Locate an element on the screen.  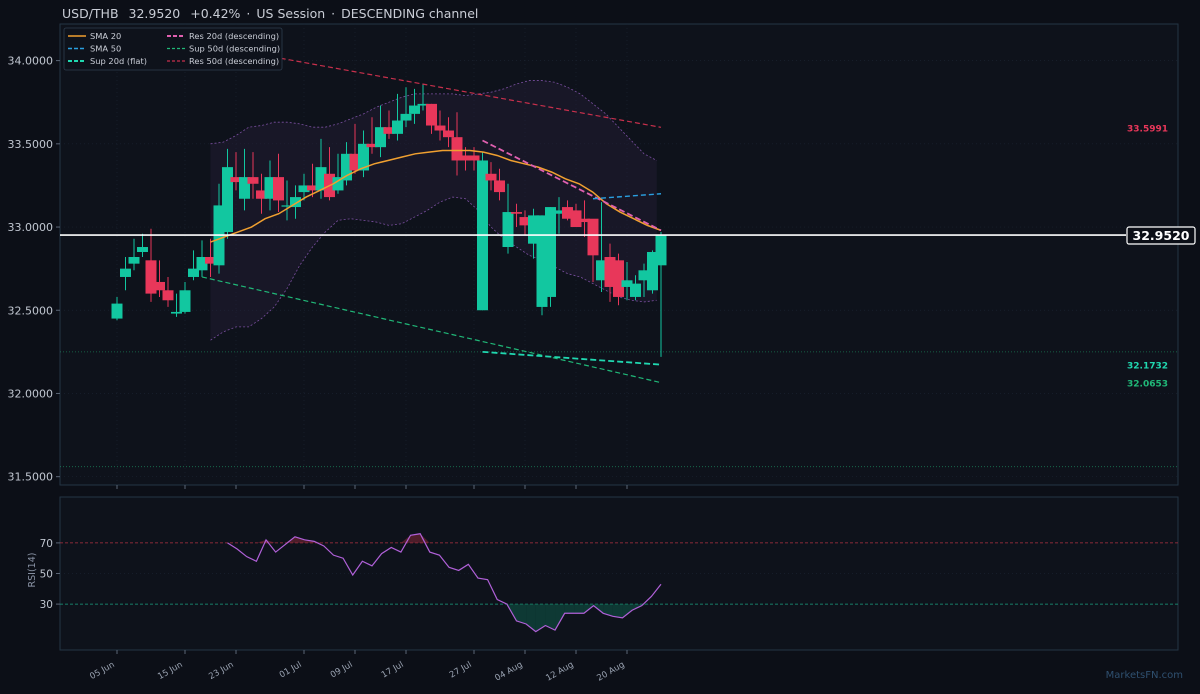
sma50-line is located at coordinates (627, 196).